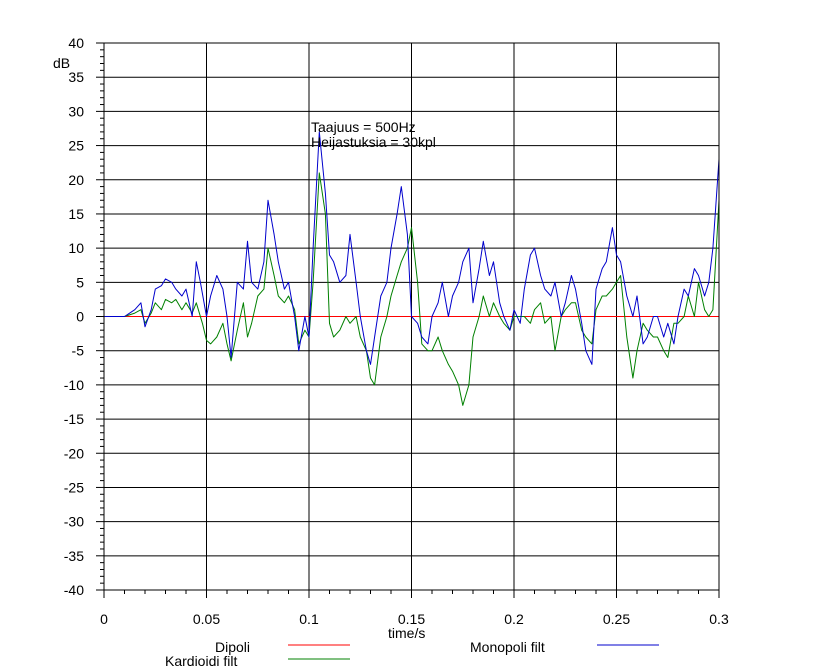  I want to click on x-tick-labels: 0 0.05 0.1 0.15 0.2 0.25 0.3, so click(414, 619).